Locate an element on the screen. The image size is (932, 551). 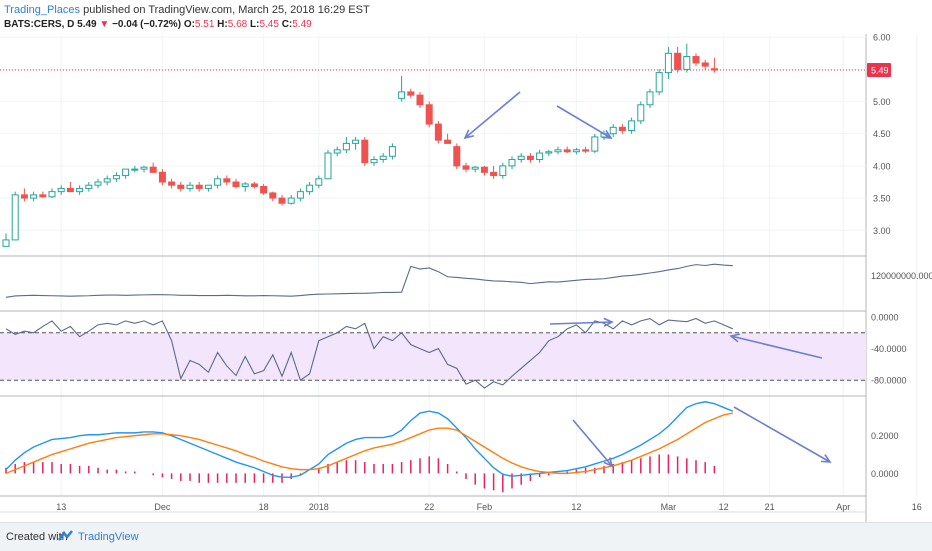
macd-tick-label: 0.2000 is located at coordinates (885, 436).